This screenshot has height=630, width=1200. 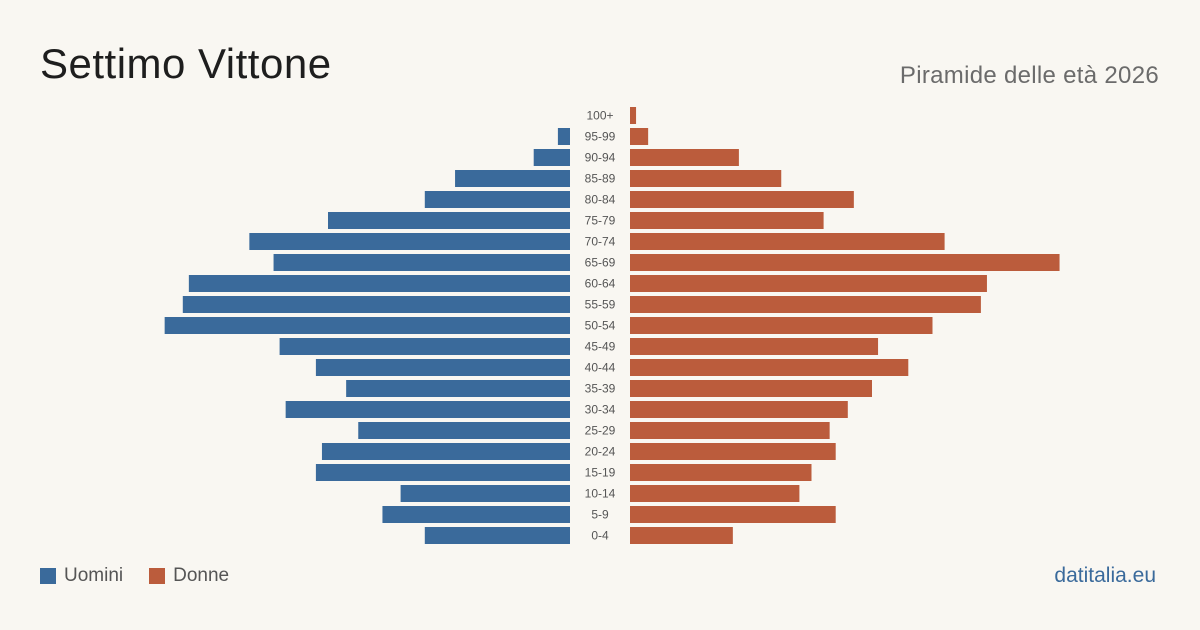 I want to click on chart-title: Settimo Vittone, so click(x=186, y=63).